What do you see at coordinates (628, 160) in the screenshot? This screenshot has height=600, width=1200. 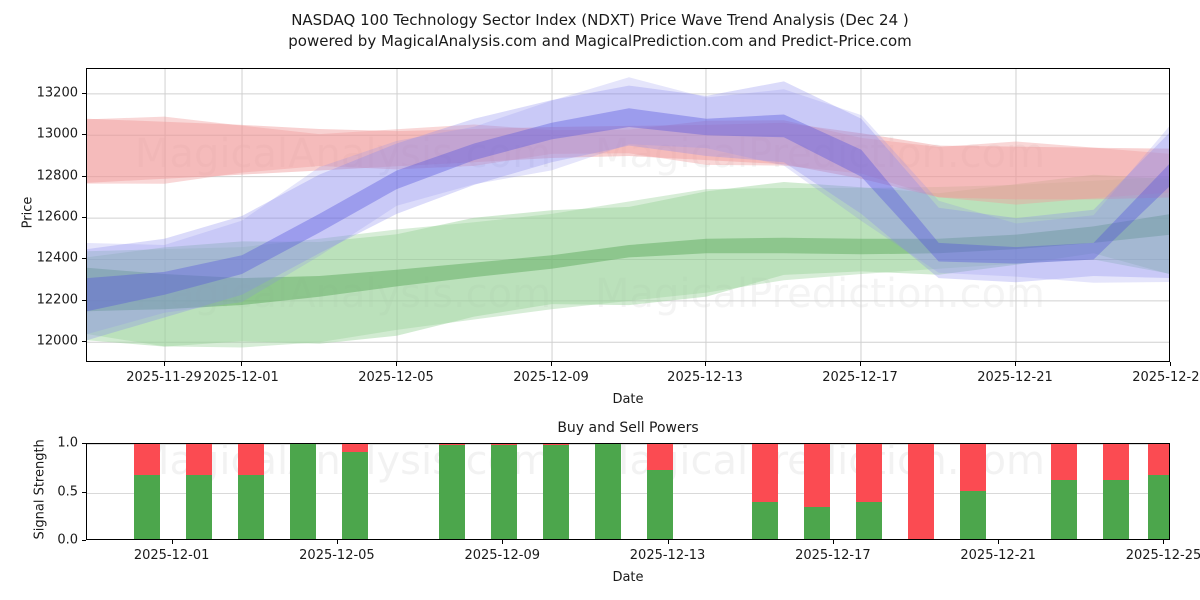 I see `resistance-band-outer` at bounding box center [628, 160].